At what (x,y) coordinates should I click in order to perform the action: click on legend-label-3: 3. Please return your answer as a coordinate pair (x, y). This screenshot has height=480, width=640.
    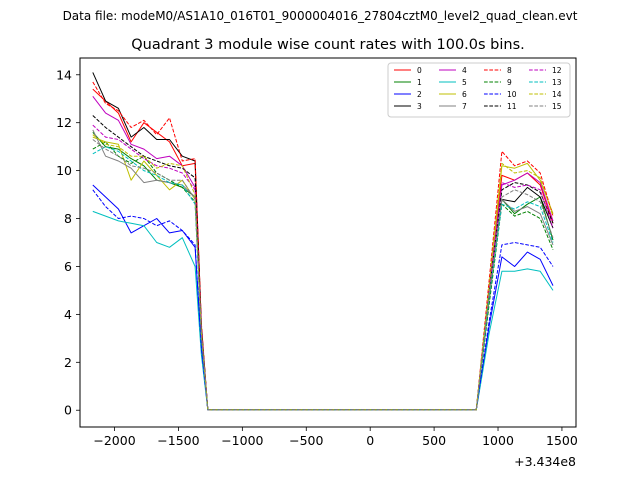
    Looking at the image, I should click on (419, 106).